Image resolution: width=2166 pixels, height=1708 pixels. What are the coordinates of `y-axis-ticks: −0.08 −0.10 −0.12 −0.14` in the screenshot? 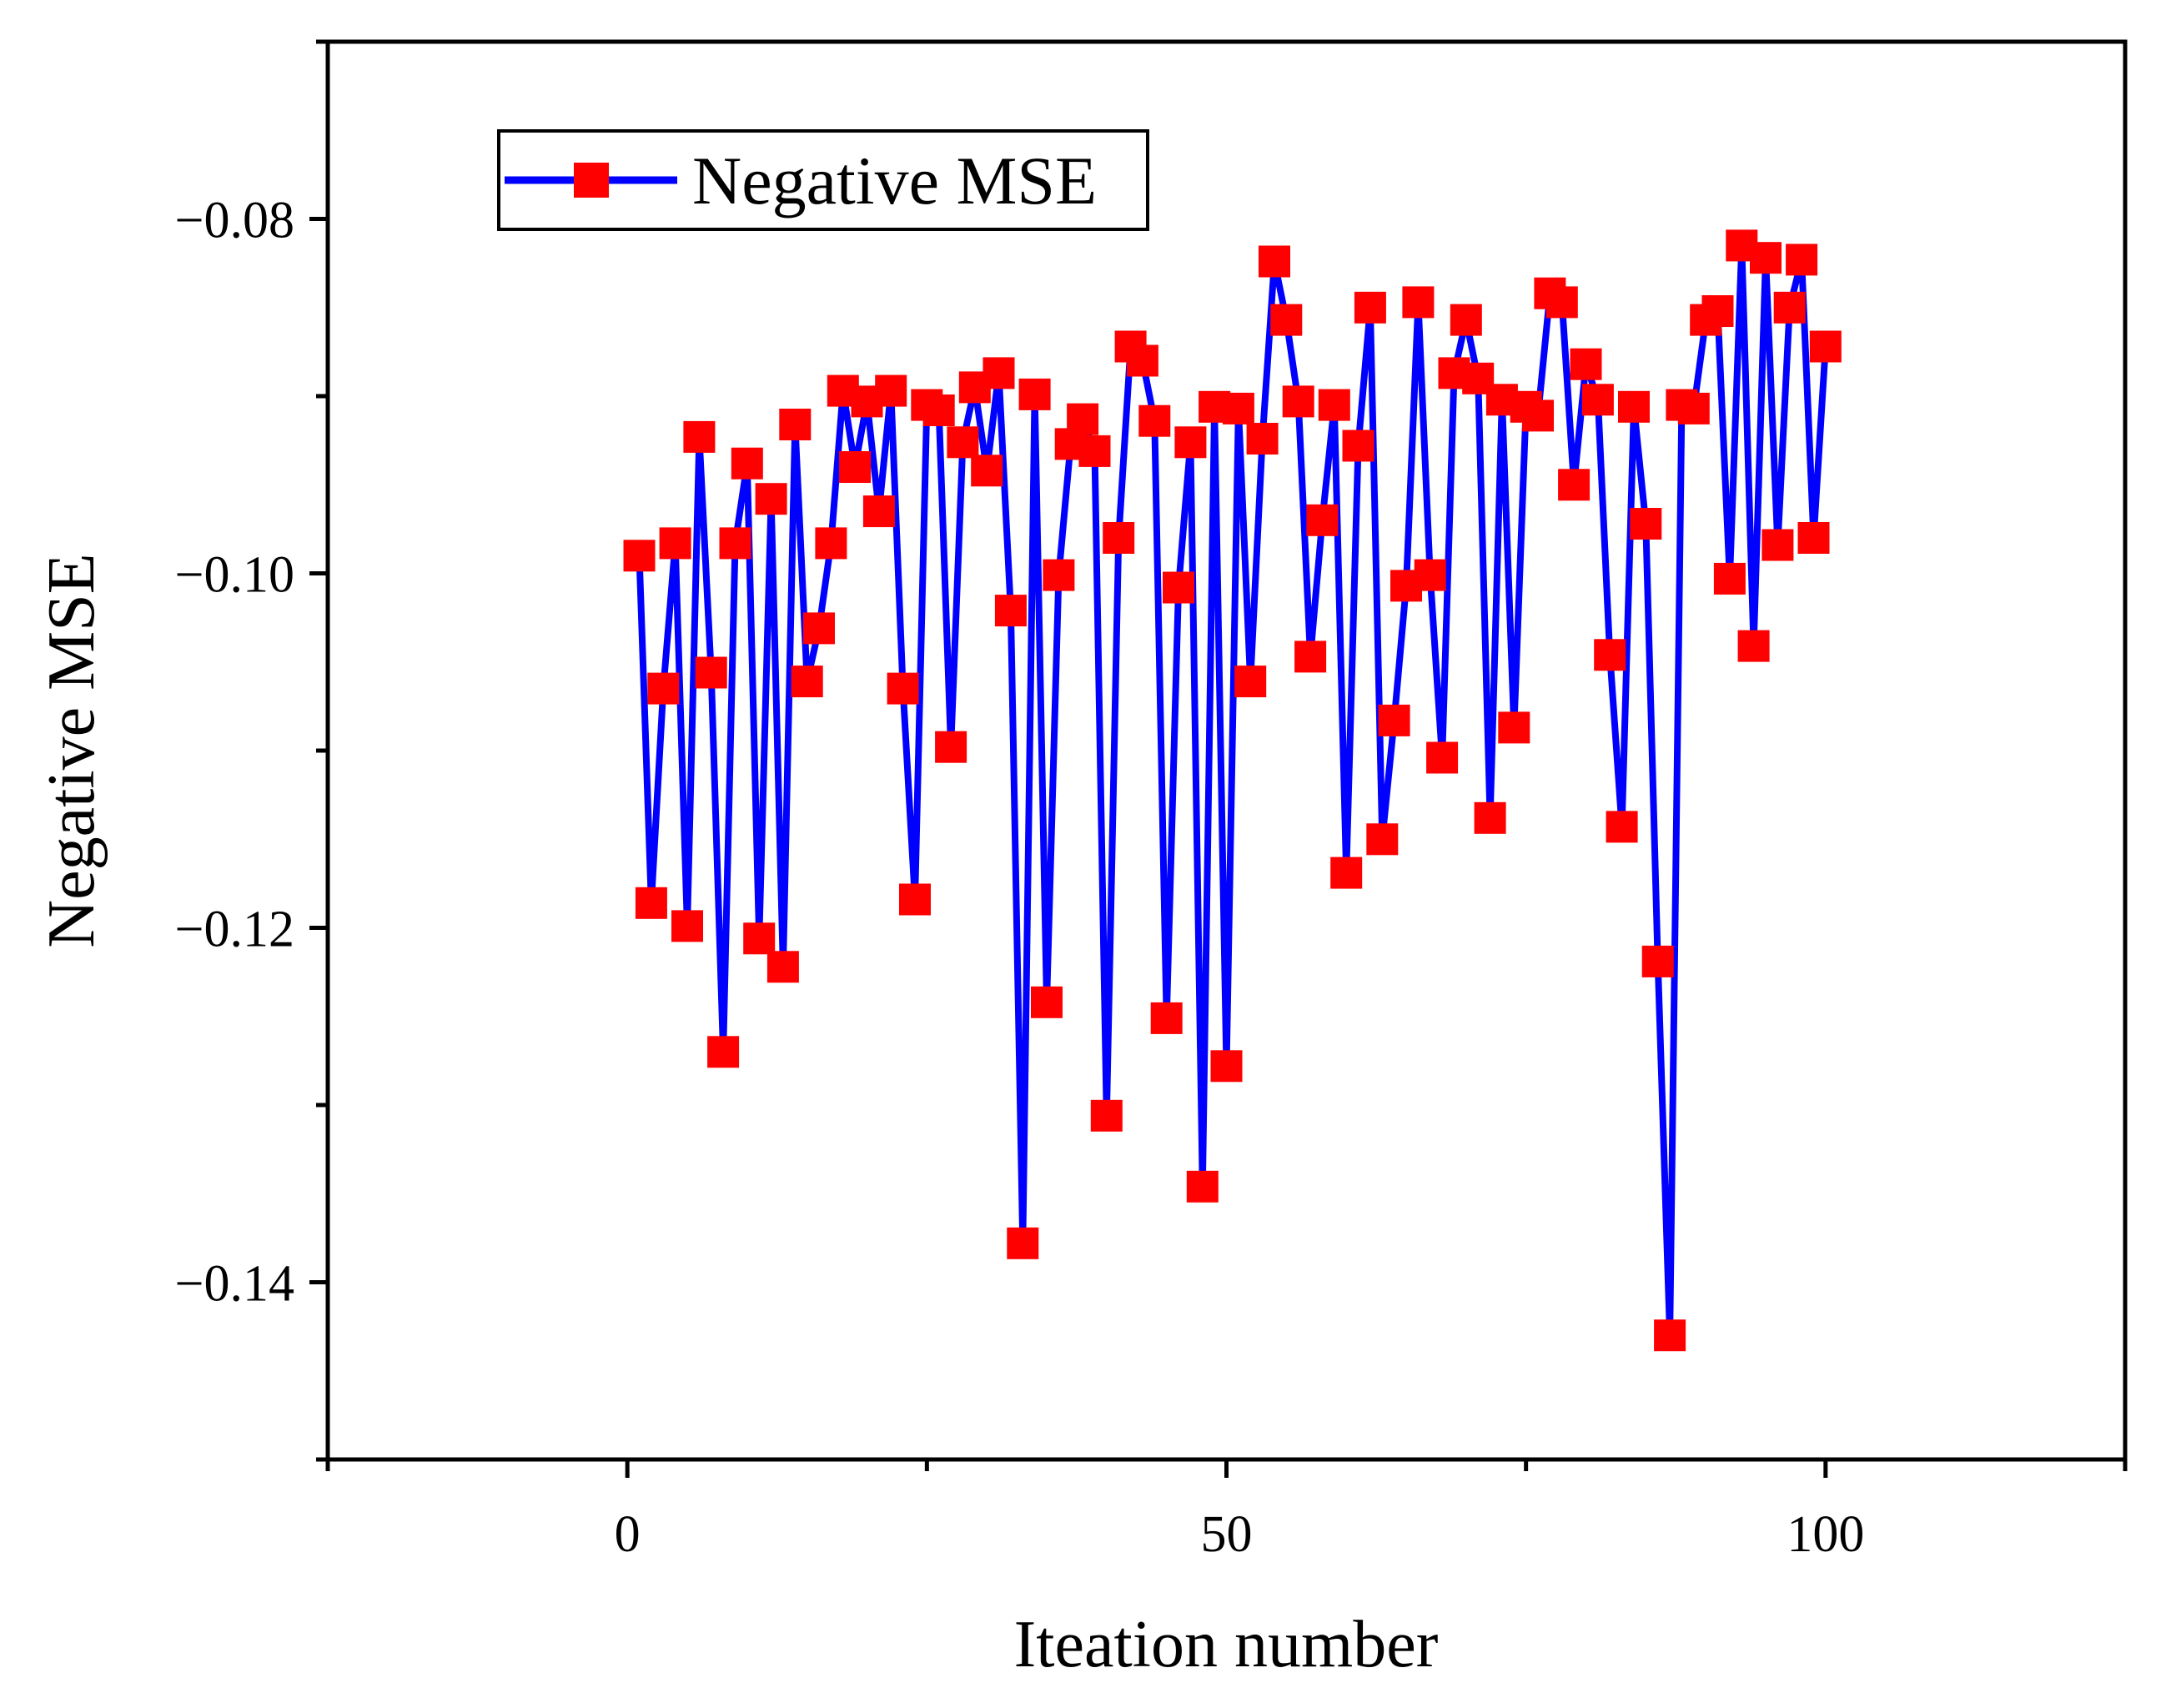 It's located at (252, 750).